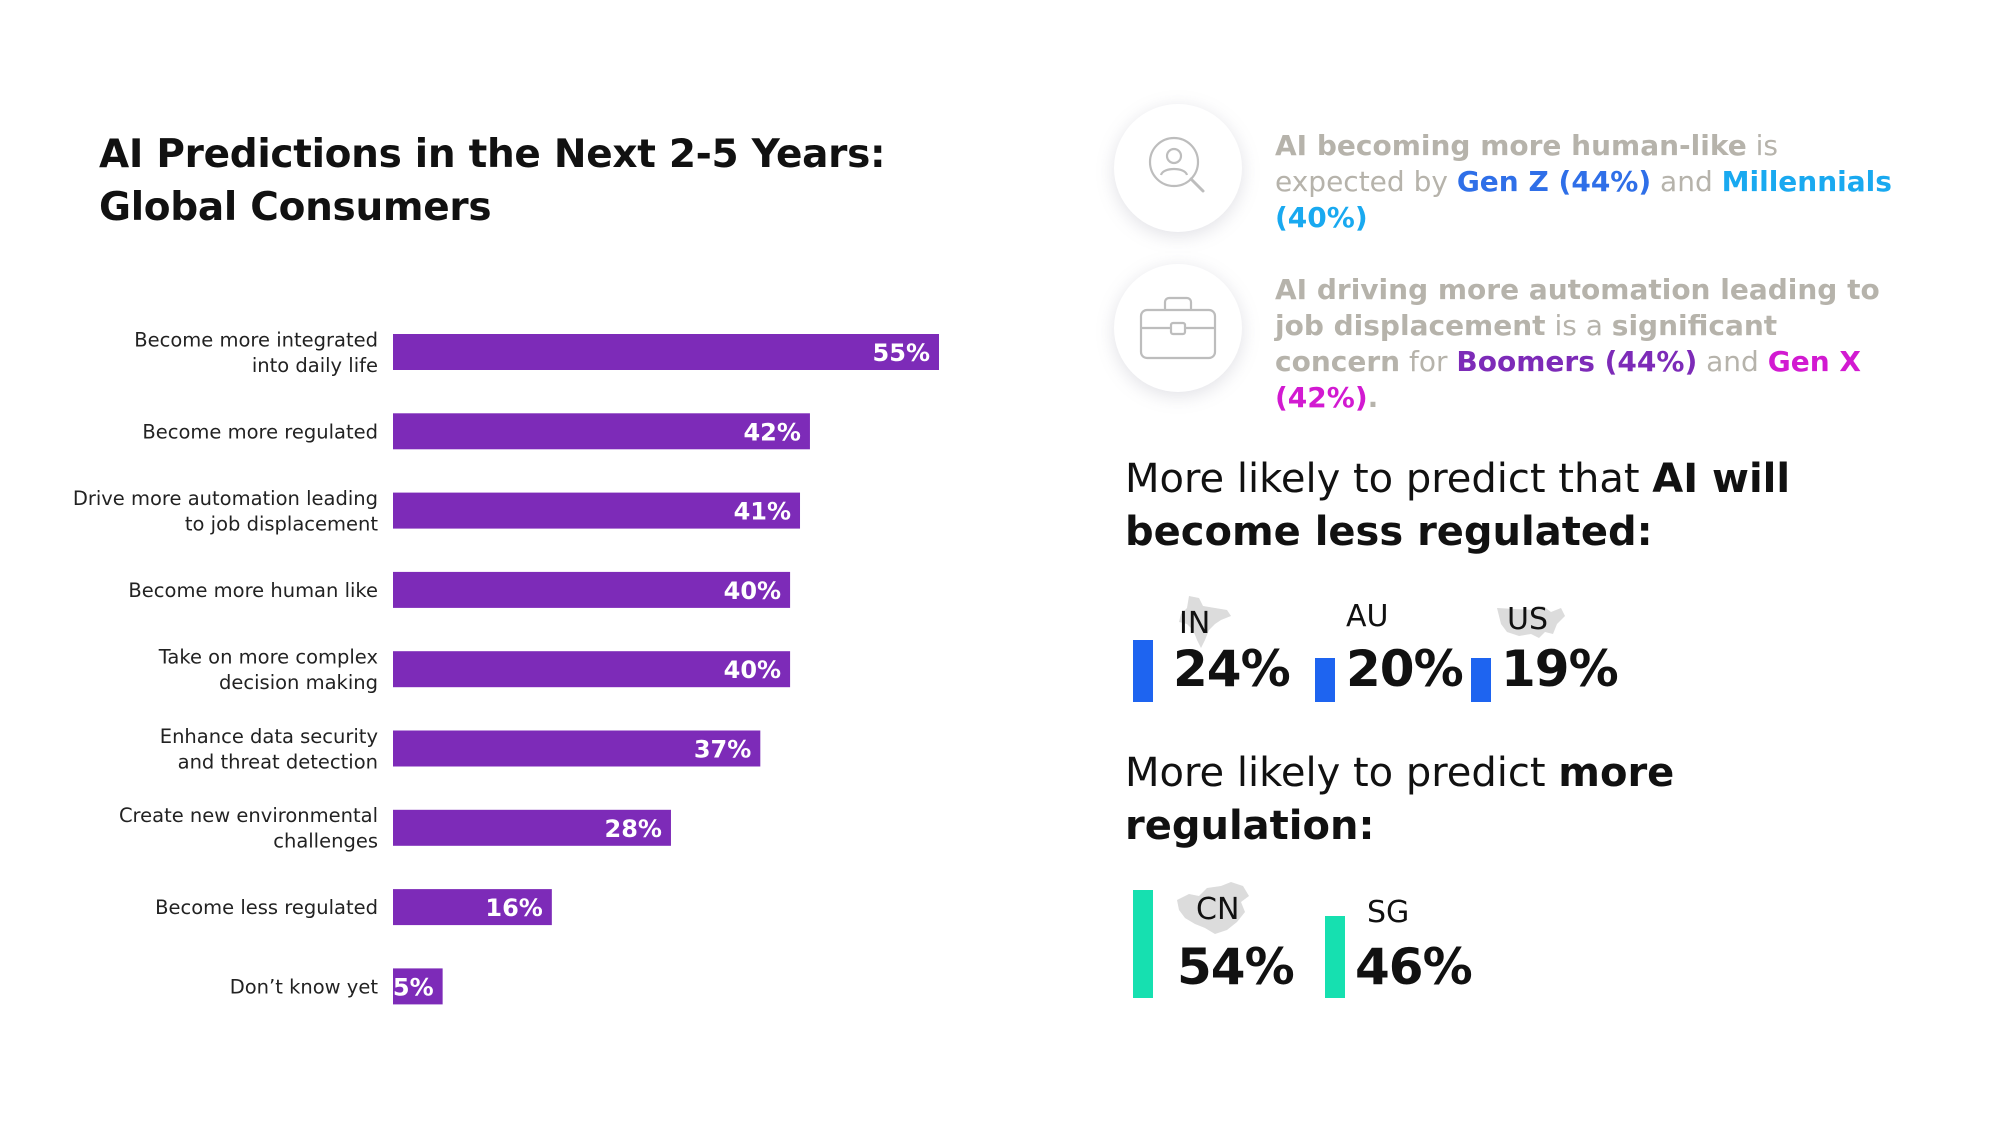  I want to click on insight-1-part-5: and, so click(1732, 361).